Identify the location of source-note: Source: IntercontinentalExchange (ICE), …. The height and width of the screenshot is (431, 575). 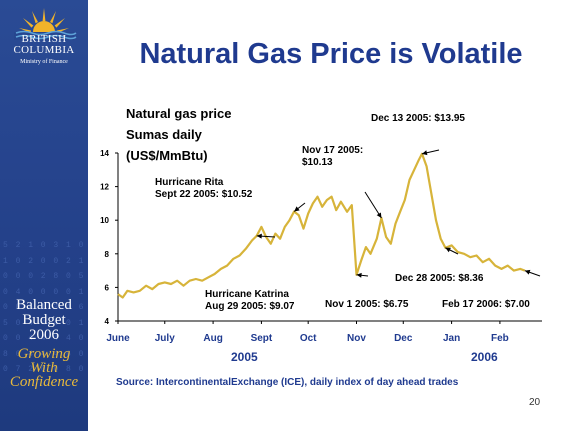
(287, 382).